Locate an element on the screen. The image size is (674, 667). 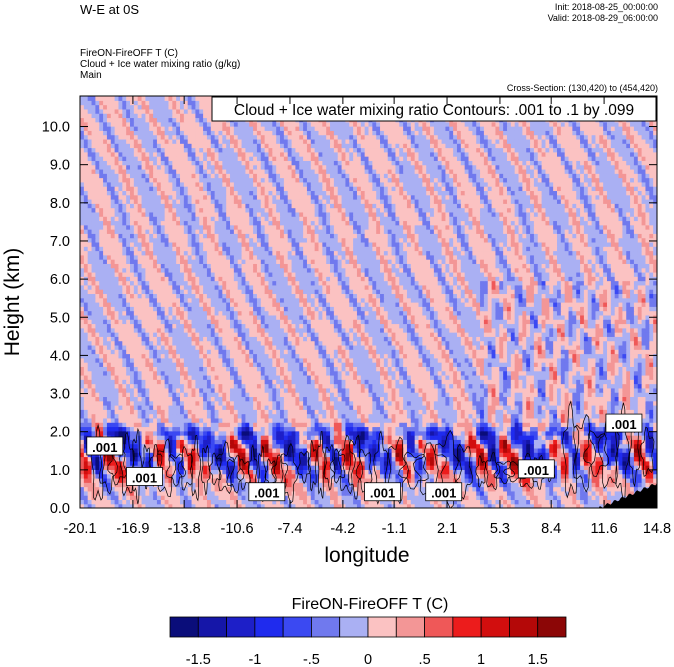
x-tick-label: 8.4 is located at coordinates (551, 529).